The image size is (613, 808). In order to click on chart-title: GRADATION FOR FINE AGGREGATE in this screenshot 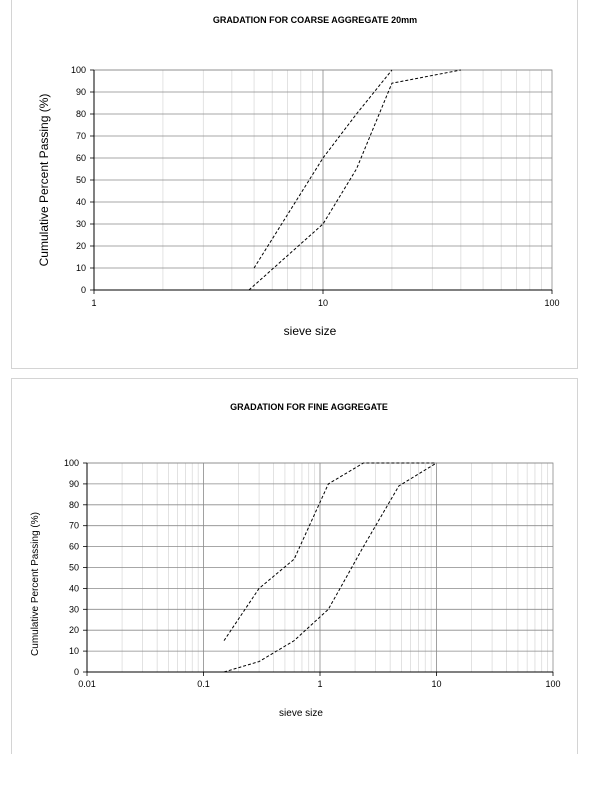, I will do `click(309, 407)`.